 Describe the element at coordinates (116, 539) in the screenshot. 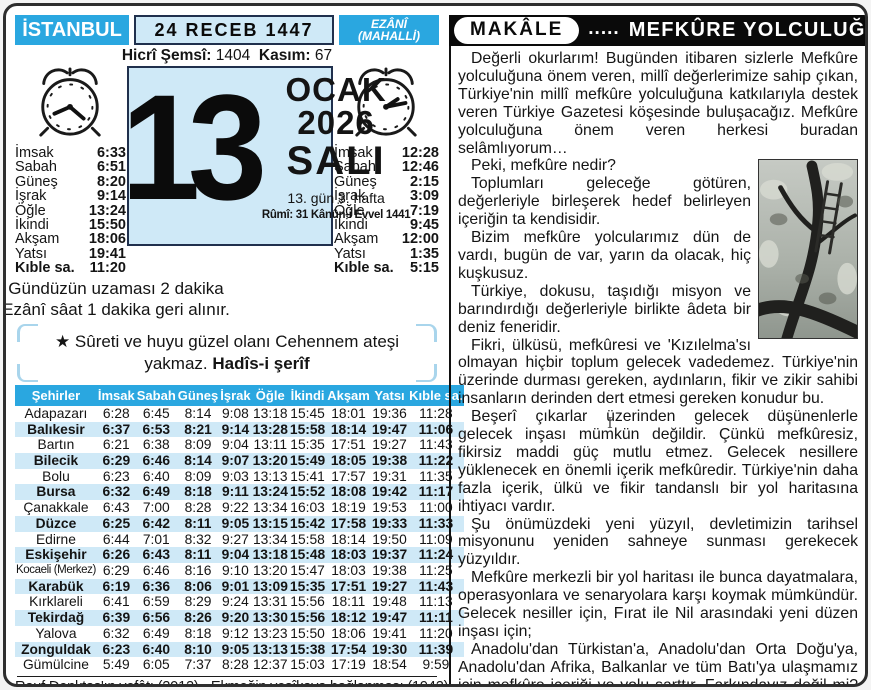

I see `time-cell: 6:44` at that location.